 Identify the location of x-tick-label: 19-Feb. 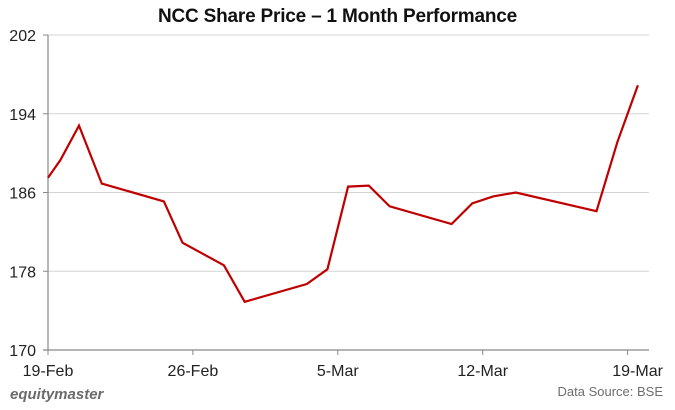
(48, 371).